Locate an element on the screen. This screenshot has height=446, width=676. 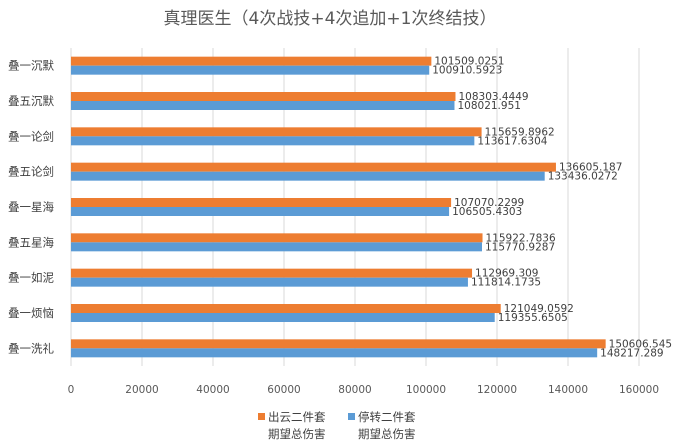
category-label: 叠一沉默 is located at coordinates (31, 66).